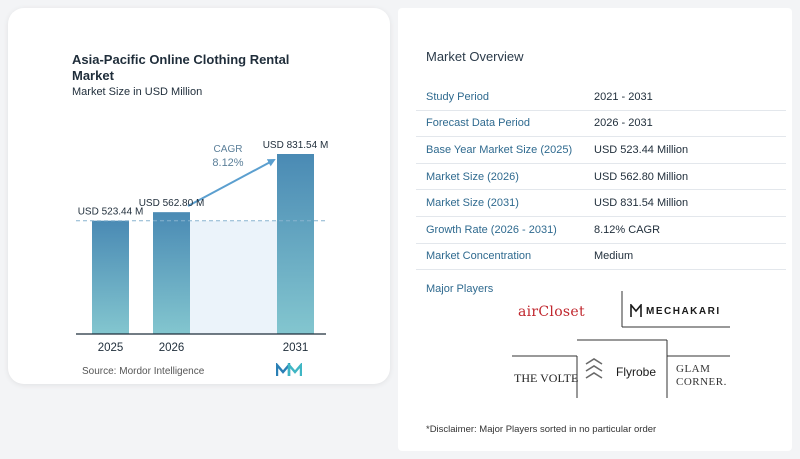 The image size is (800, 459). Describe the element at coordinates (172, 348) in the screenshot. I see `x-tick-2026: 2026` at that location.